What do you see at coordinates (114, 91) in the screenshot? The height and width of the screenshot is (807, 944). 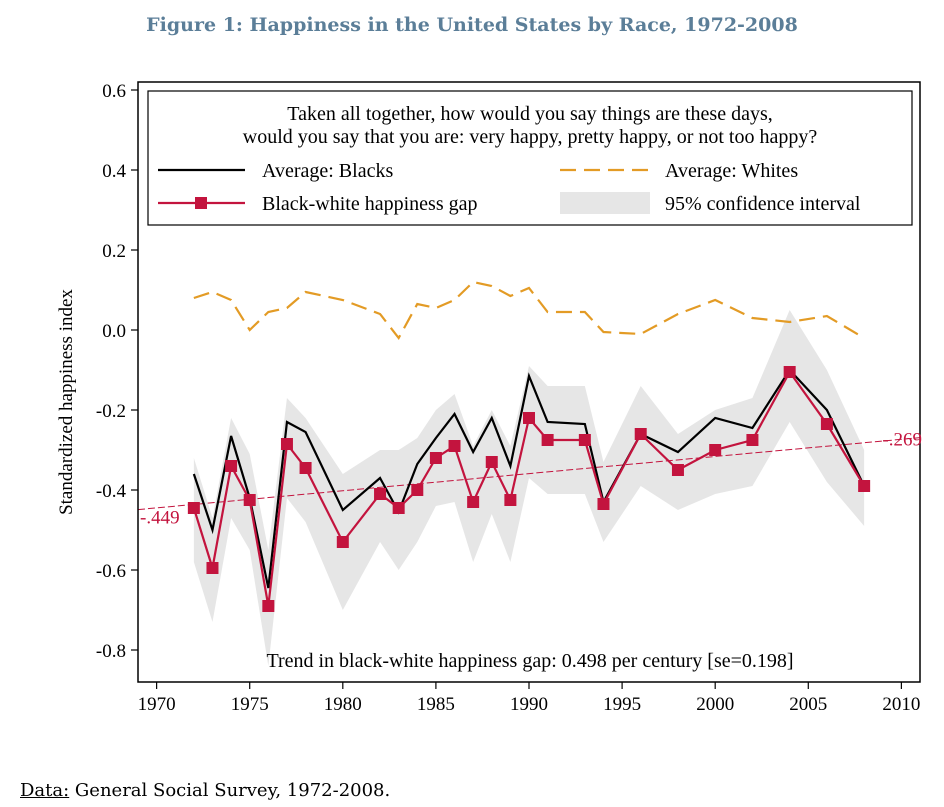 I see `y-tick-label: 0.6` at bounding box center [114, 91].